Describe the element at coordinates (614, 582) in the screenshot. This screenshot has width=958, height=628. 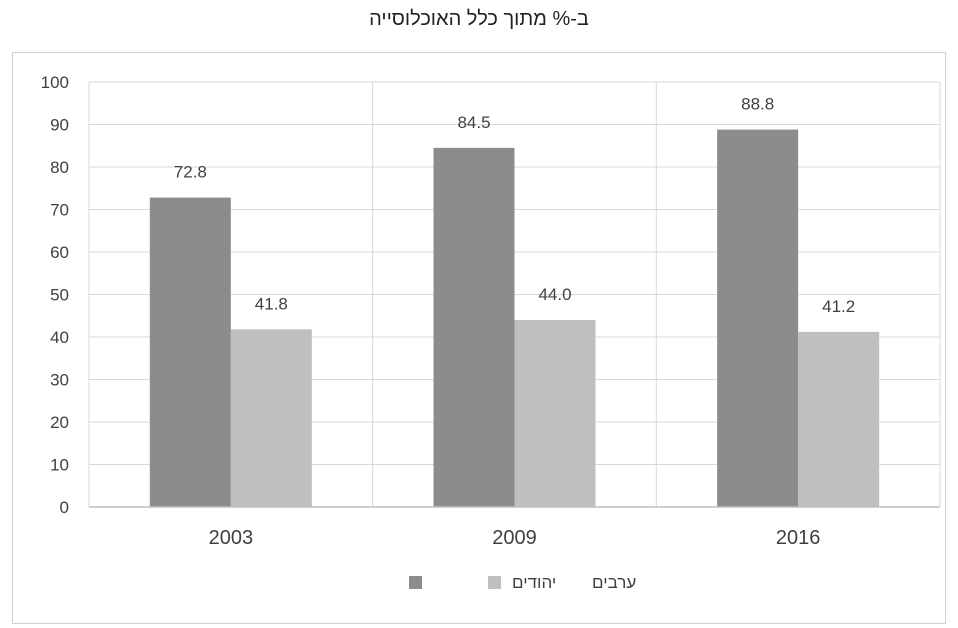
I see `legend-label: ערבים` at that location.